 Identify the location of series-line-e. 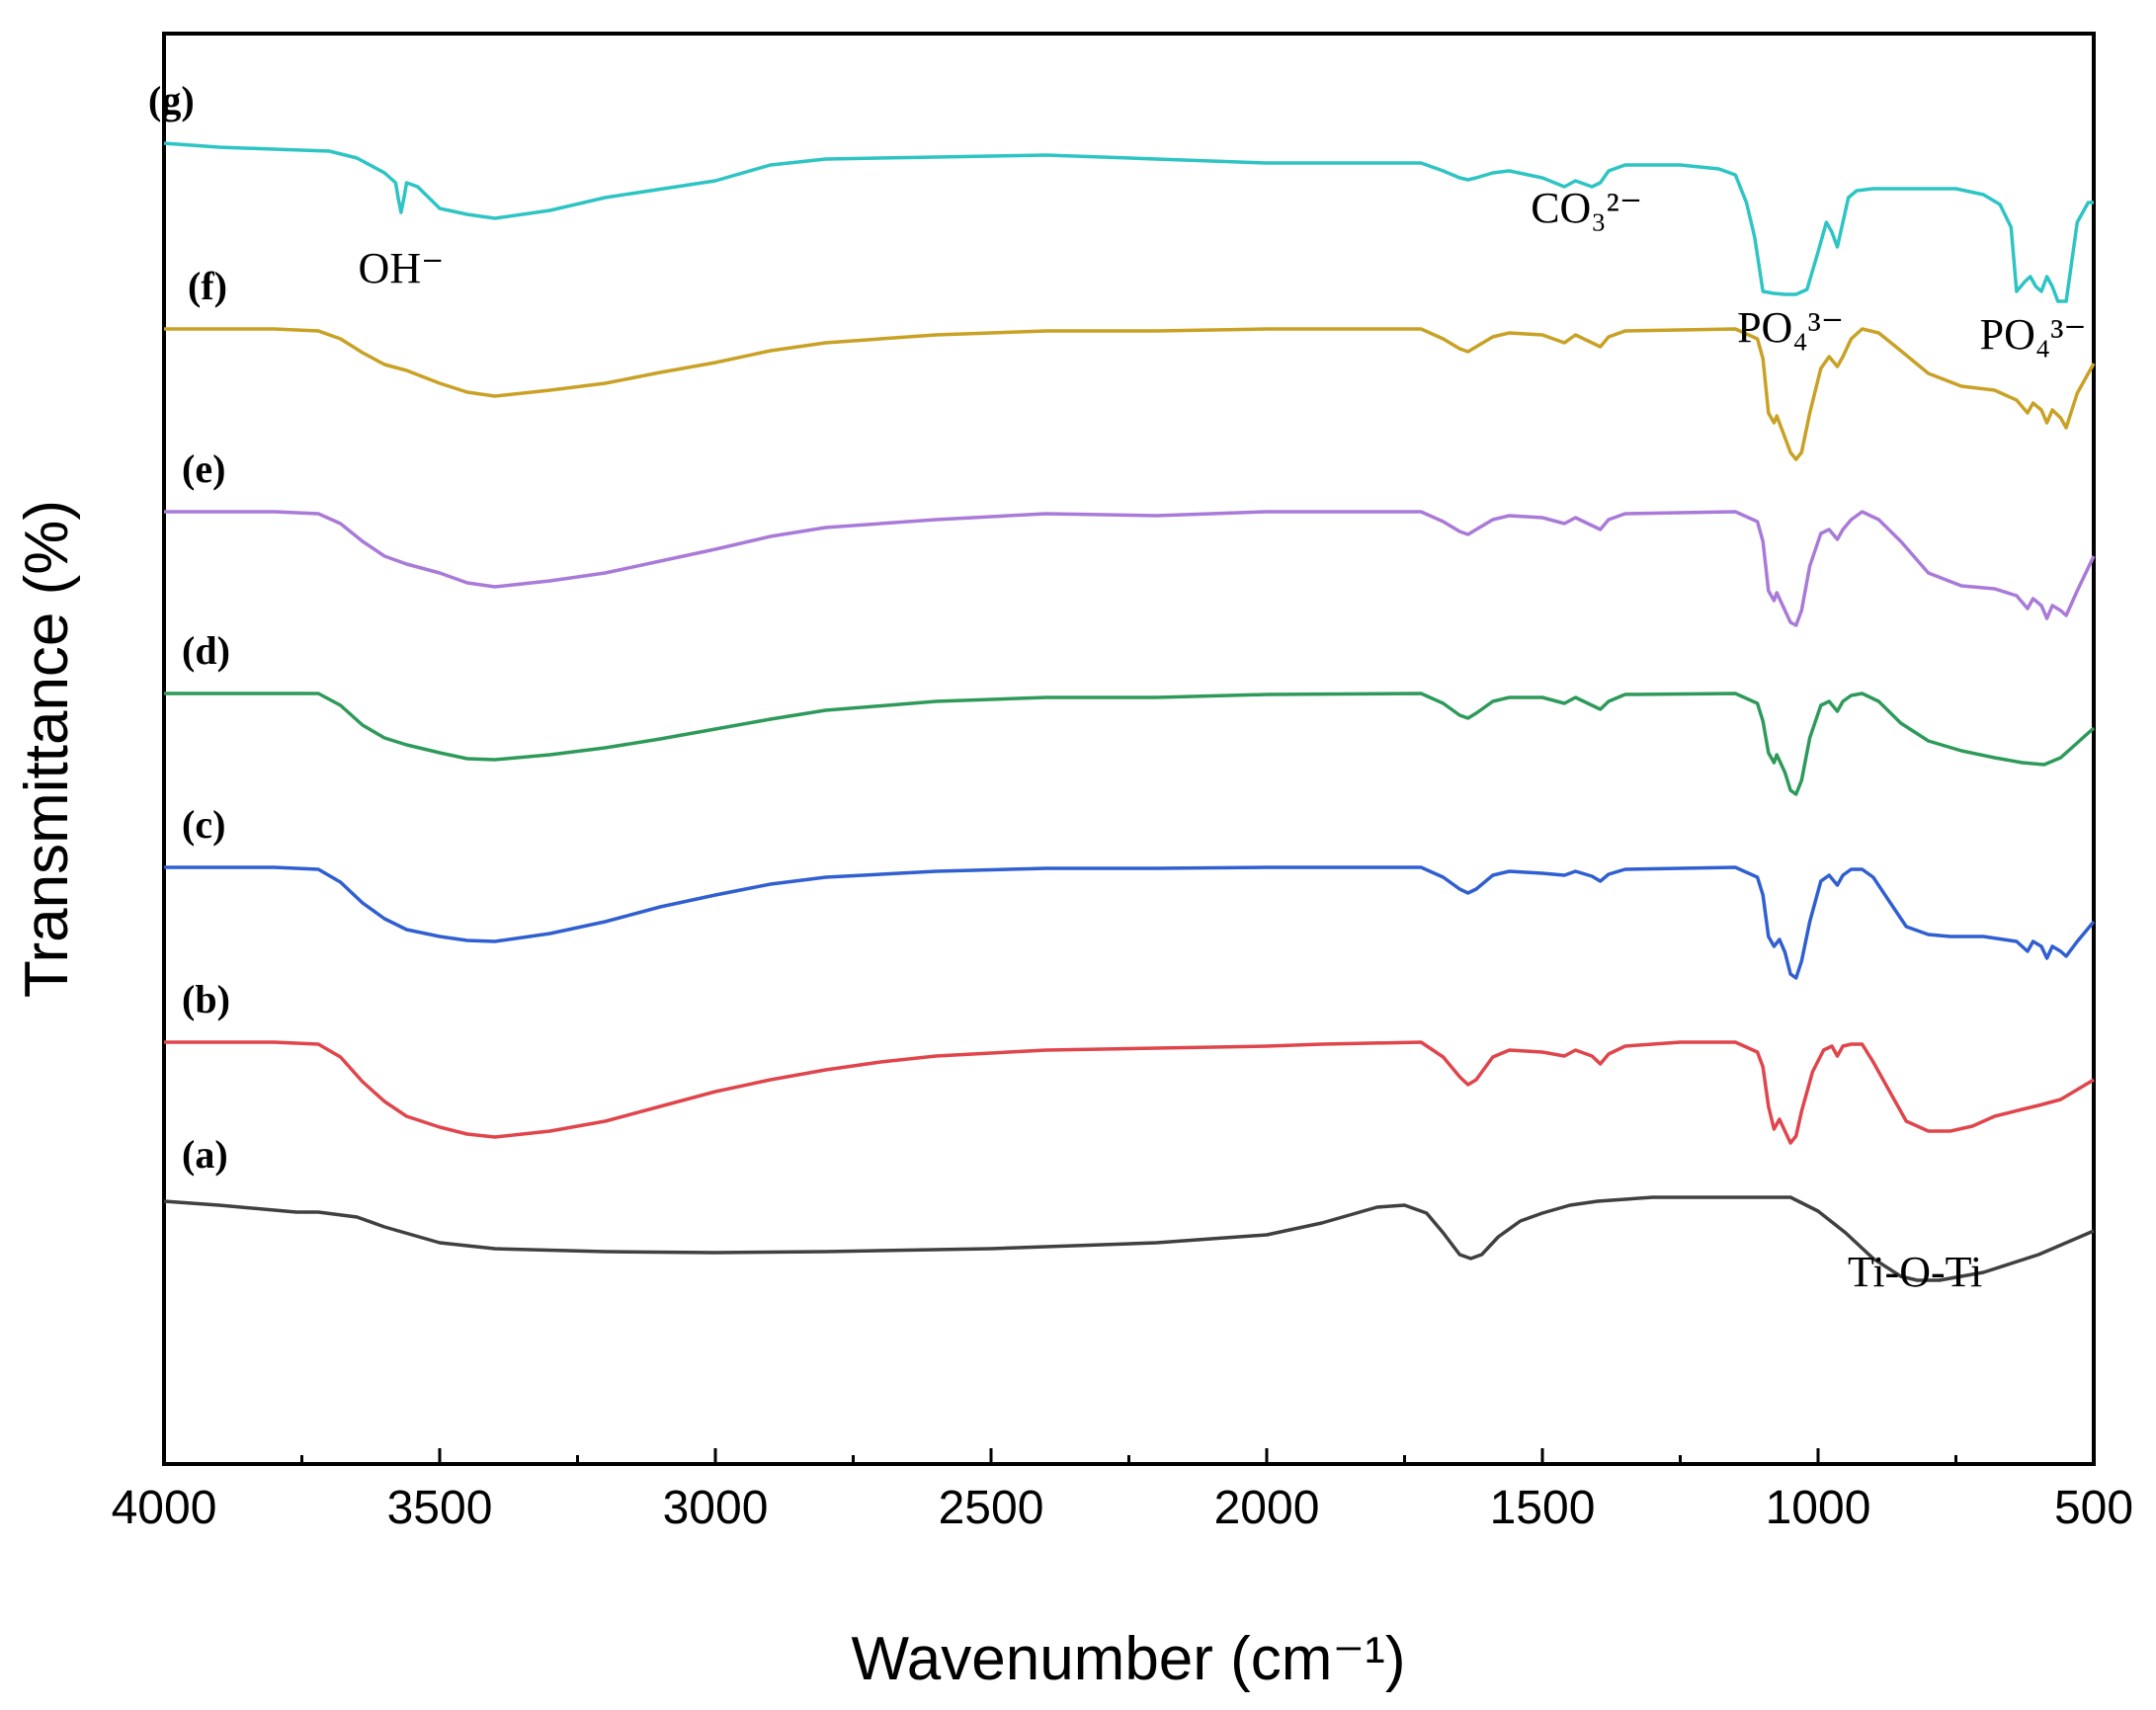
(1130, 568).